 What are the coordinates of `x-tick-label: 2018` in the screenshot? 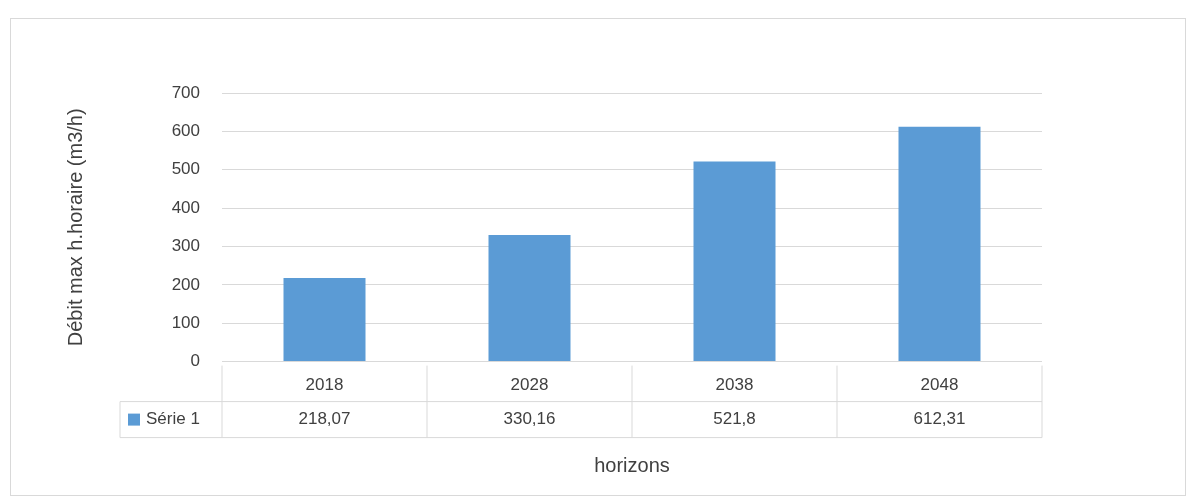 It's located at (324, 385).